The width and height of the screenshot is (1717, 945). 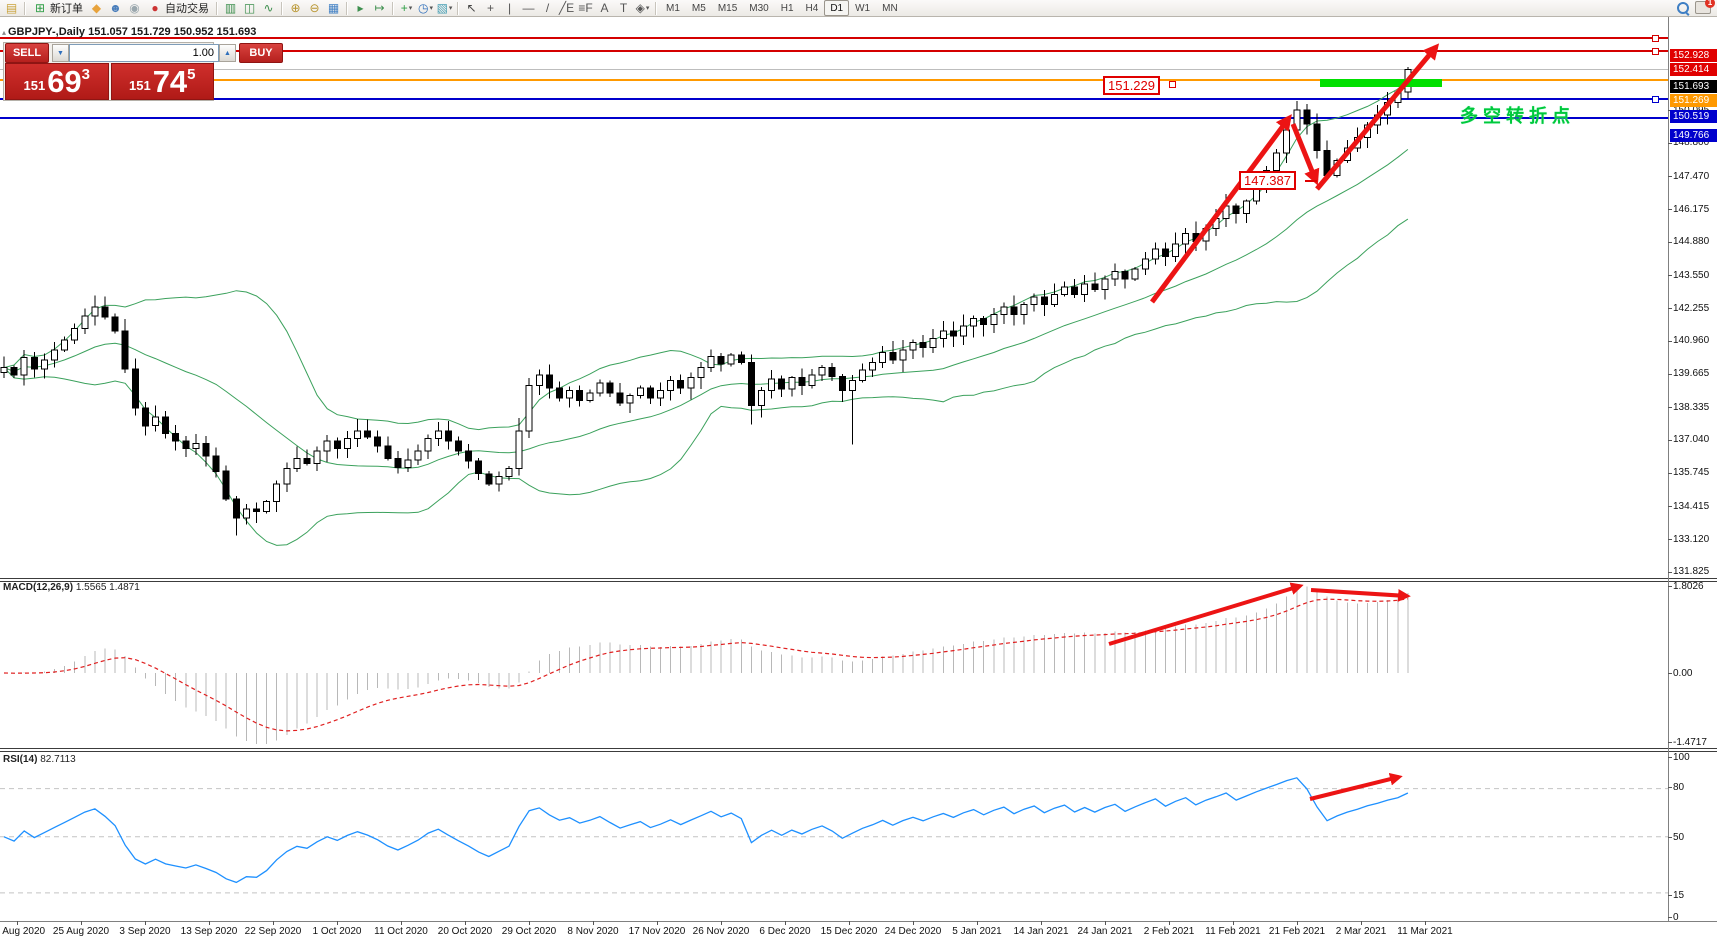 What do you see at coordinates (314, 7) in the screenshot?
I see `zoom-out-icon: ⊖` at bounding box center [314, 7].